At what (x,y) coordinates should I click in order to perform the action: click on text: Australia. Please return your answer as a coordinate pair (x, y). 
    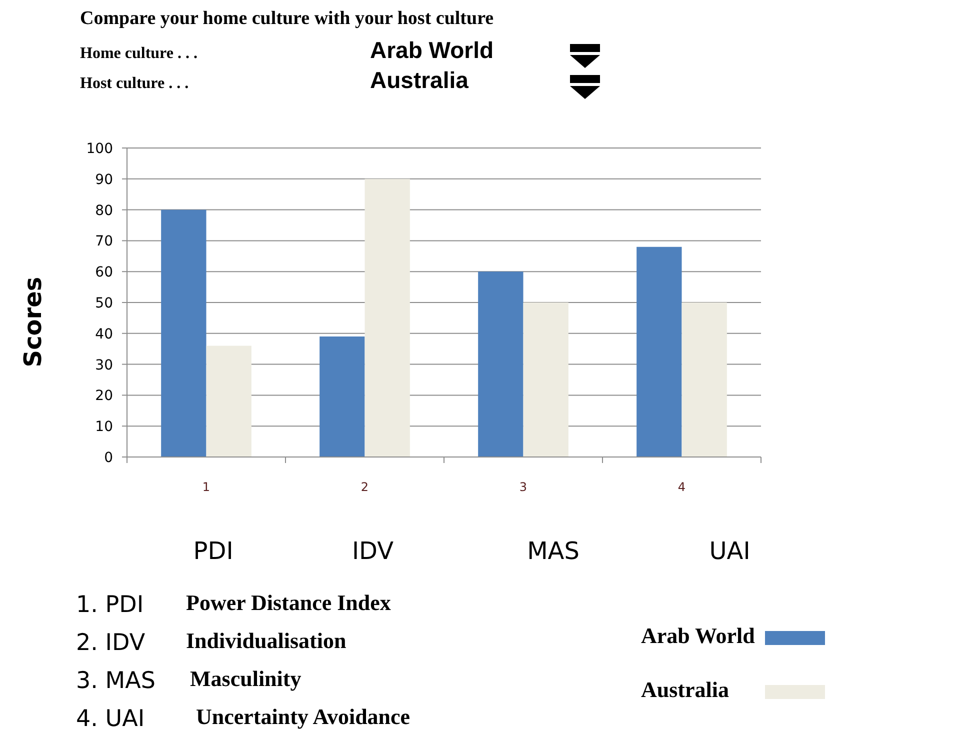
    Looking at the image, I should click on (419, 80).